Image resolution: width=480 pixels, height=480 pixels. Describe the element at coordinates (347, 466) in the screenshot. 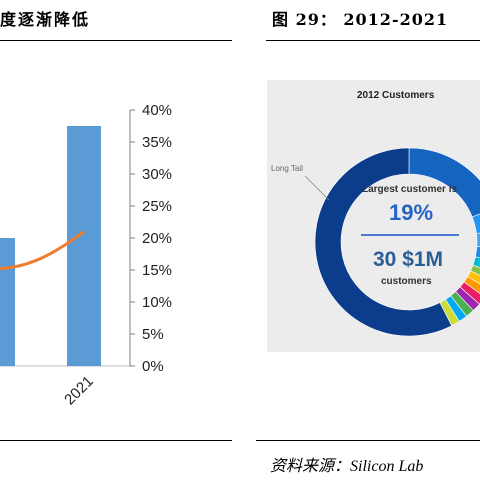

I see `source-note: 资料来源：Silicon Lab` at that location.